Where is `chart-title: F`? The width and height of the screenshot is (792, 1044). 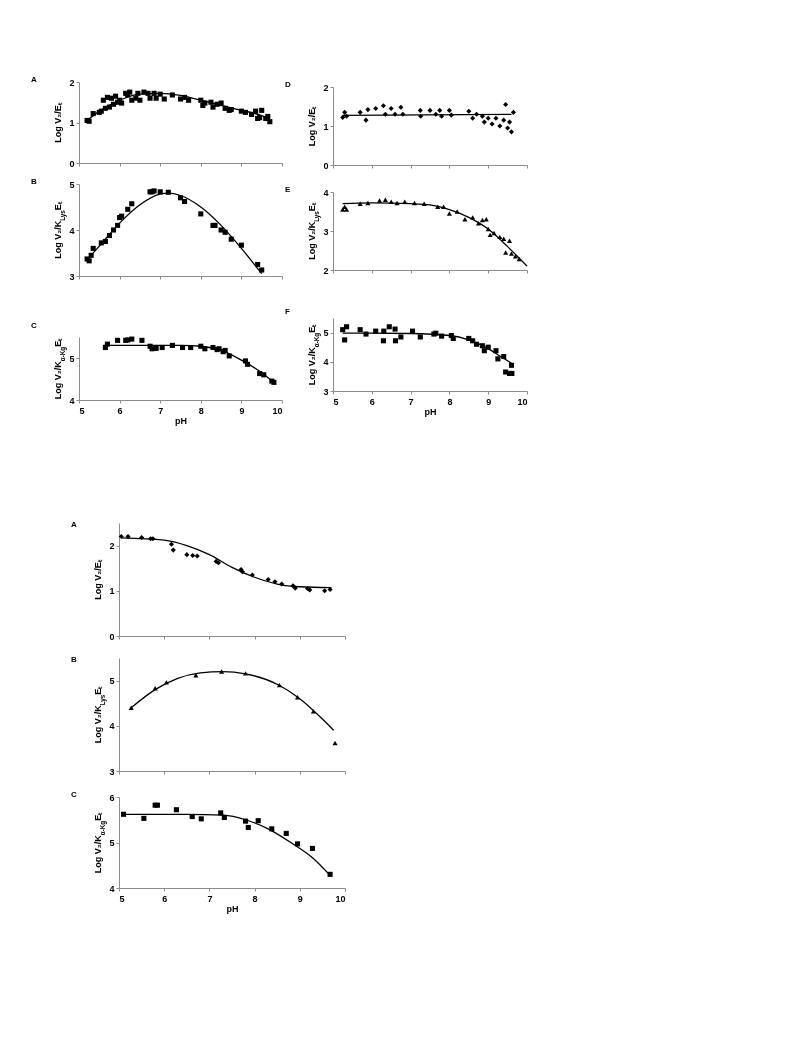 chart-title: F is located at coordinates (287, 312).